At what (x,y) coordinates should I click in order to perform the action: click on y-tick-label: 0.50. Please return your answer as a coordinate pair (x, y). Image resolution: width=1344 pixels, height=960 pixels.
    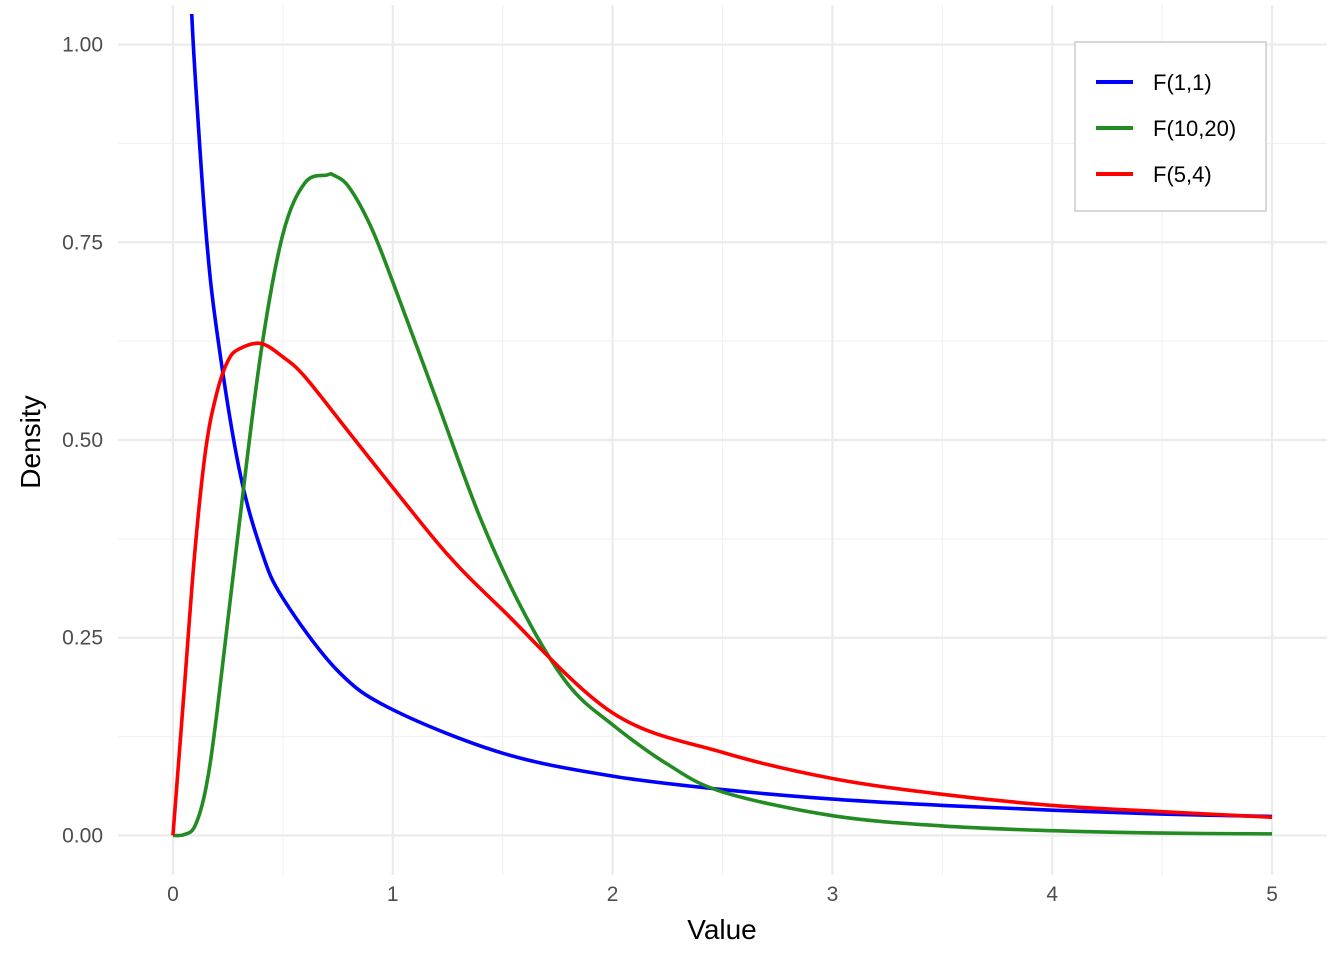
    Looking at the image, I should click on (82, 440).